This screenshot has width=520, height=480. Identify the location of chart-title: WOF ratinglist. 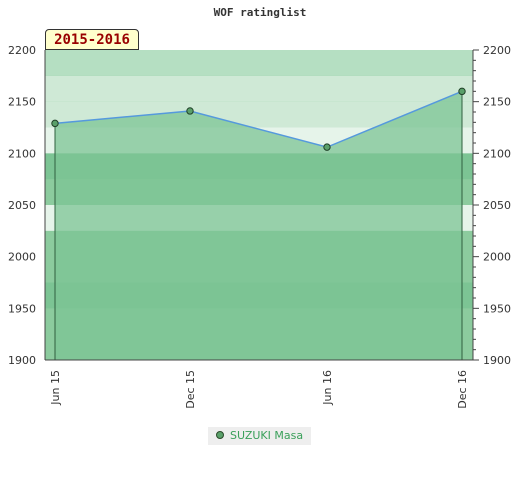
(260, 12).